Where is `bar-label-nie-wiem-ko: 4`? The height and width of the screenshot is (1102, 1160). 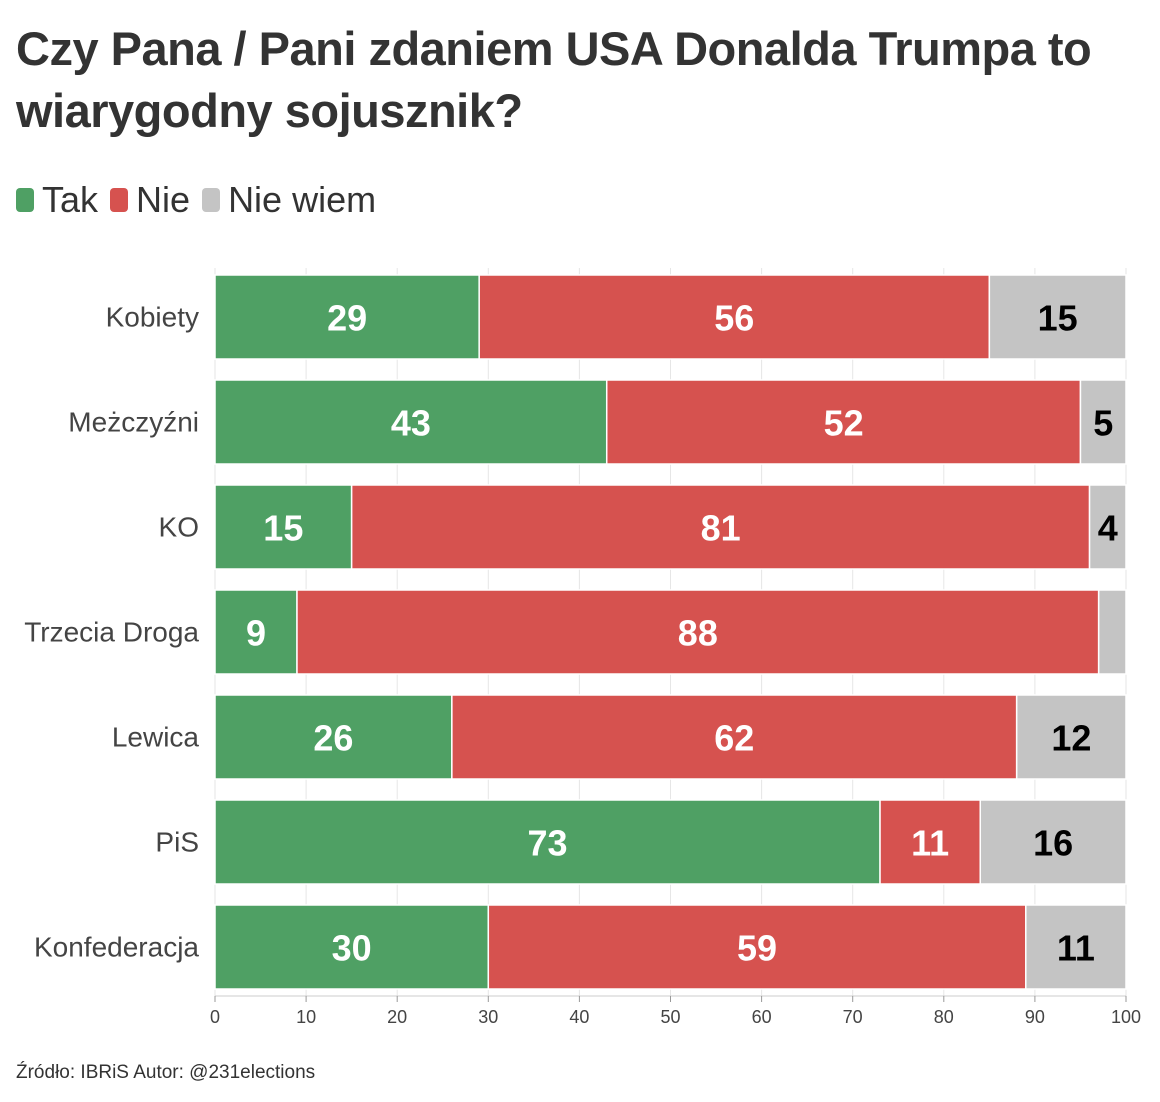
bar-label-nie-wiem-ko: 4 is located at coordinates (1108, 528).